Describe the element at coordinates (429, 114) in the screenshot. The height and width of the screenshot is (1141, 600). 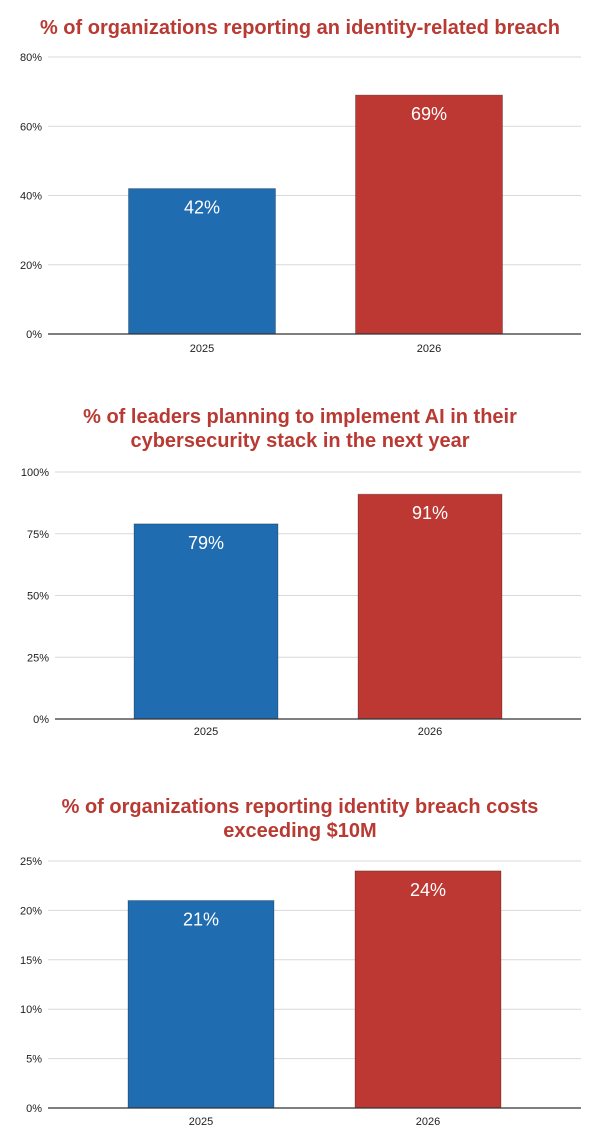
I see `data-label: 69%` at that location.